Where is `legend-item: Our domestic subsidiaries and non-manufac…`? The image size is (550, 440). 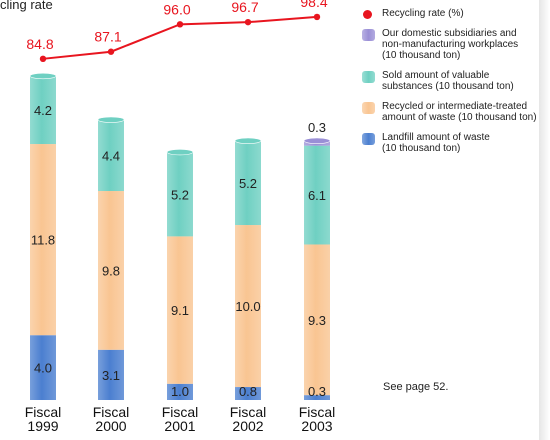
legend-item: Our domestic subsidiaries and non-manufac… is located at coordinates (451, 44).